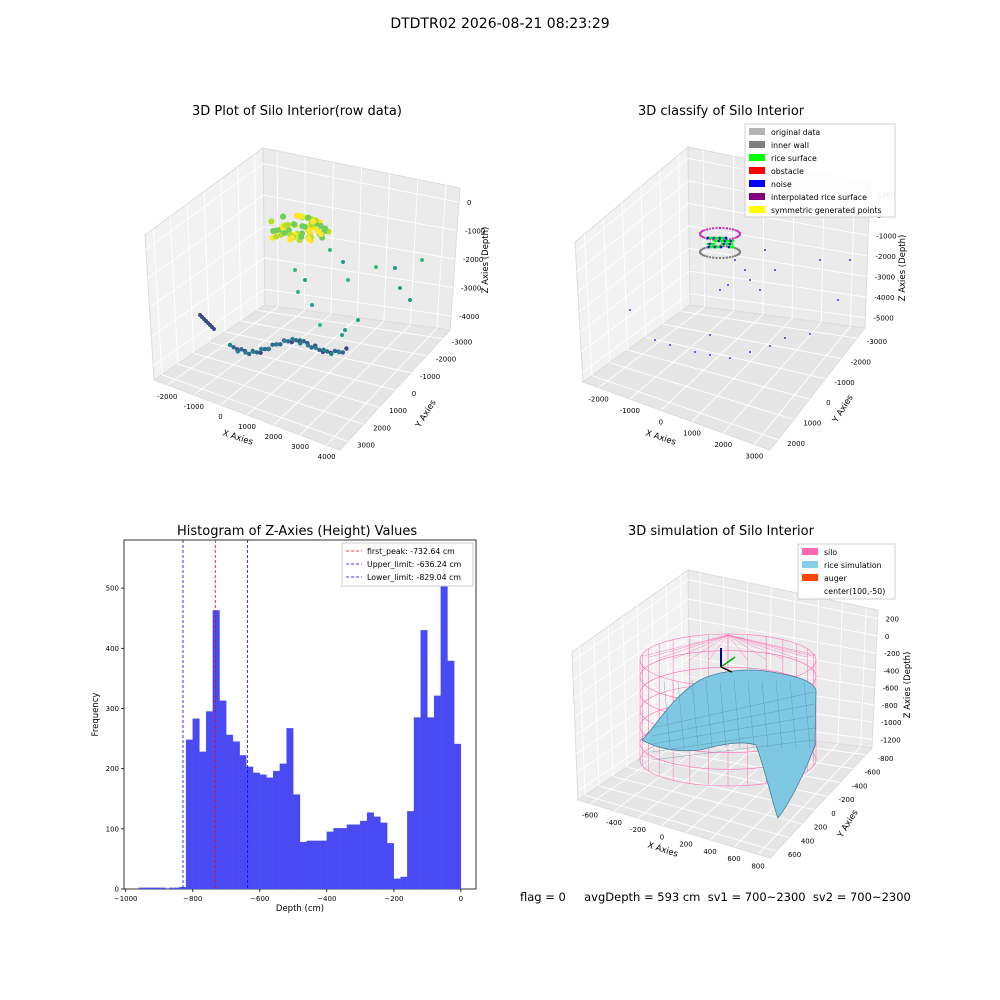 This screenshot has height=1000, width=1000. Describe the element at coordinates (885, 278) in the screenshot. I see `z-tick-label: -3000` at that location.